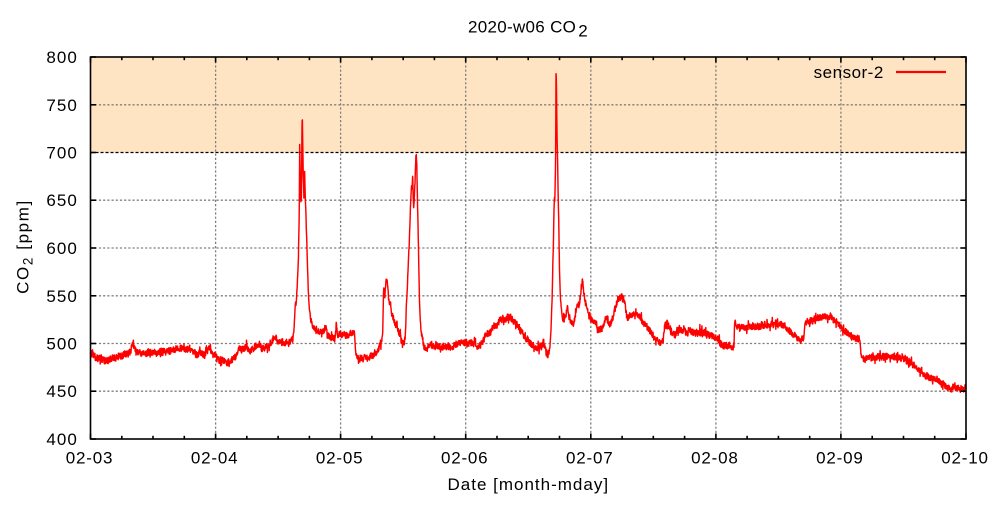 Image resolution: width=1000 pixels, height=505 pixels. Describe the element at coordinates (25, 246) in the screenshot. I see `svg-text: CO2 [ppm]` at that location.